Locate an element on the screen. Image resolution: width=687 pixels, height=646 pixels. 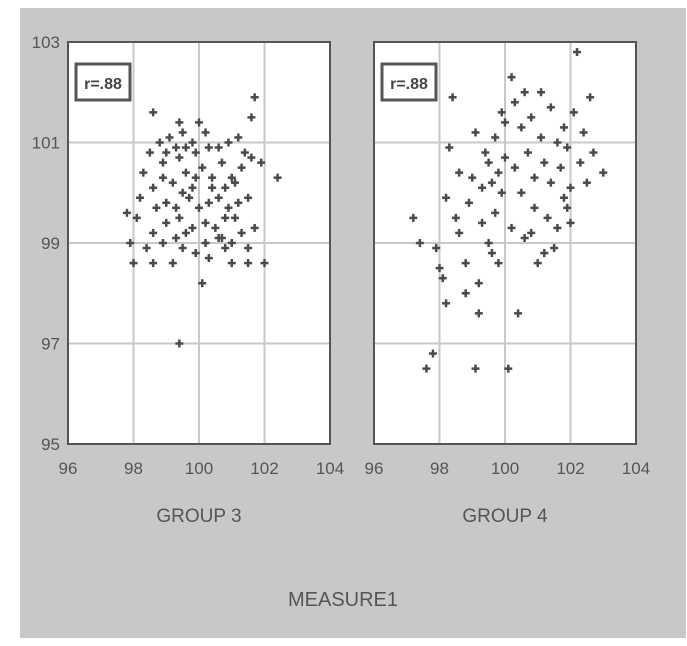
x-tick-label: 96 is located at coordinates (68, 468).